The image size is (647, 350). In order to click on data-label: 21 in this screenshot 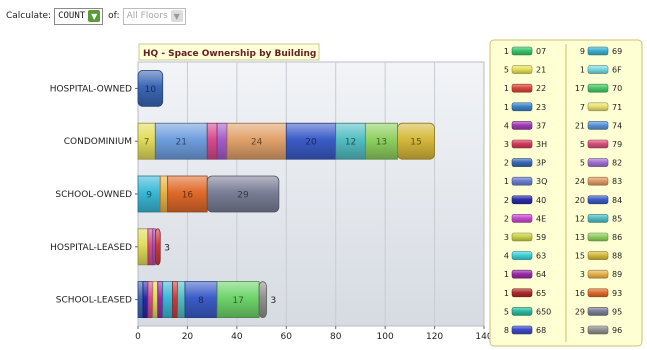, I will do `click(181, 143)`.